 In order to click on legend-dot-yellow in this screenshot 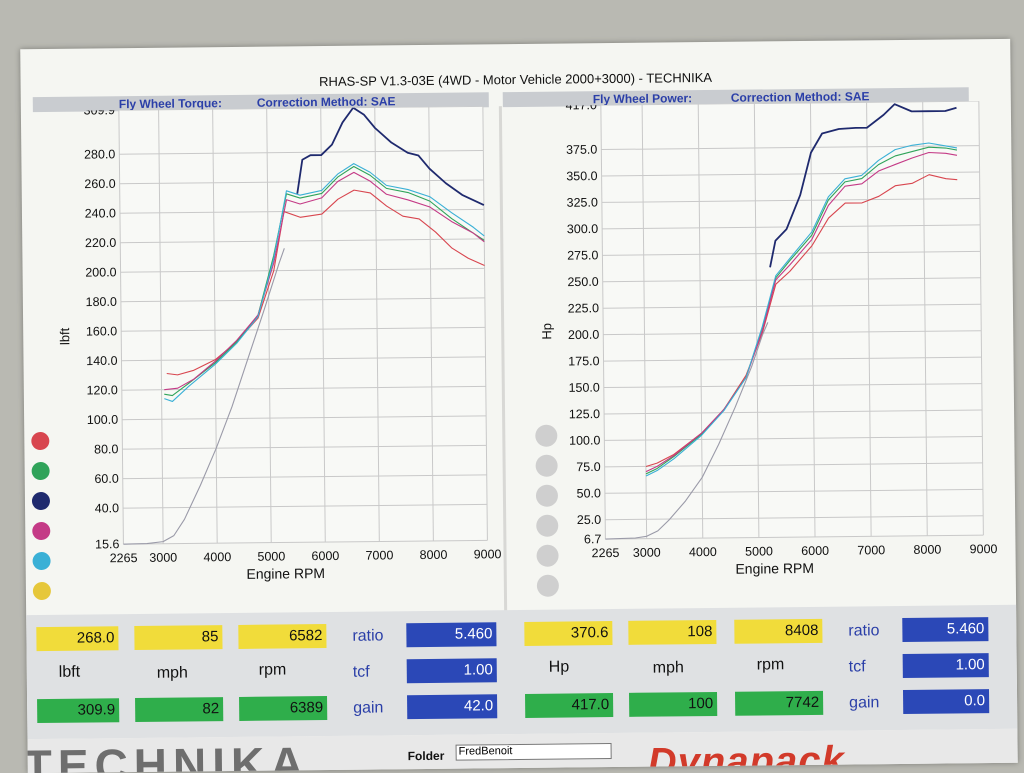, I will do `click(41, 591)`.